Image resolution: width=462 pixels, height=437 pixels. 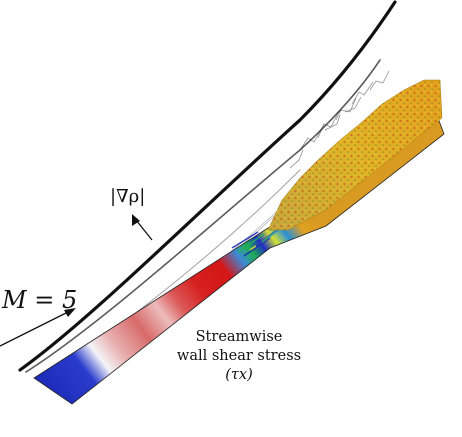 I want to click on caption-line-2: wall shear stress, so click(x=239, y=356).